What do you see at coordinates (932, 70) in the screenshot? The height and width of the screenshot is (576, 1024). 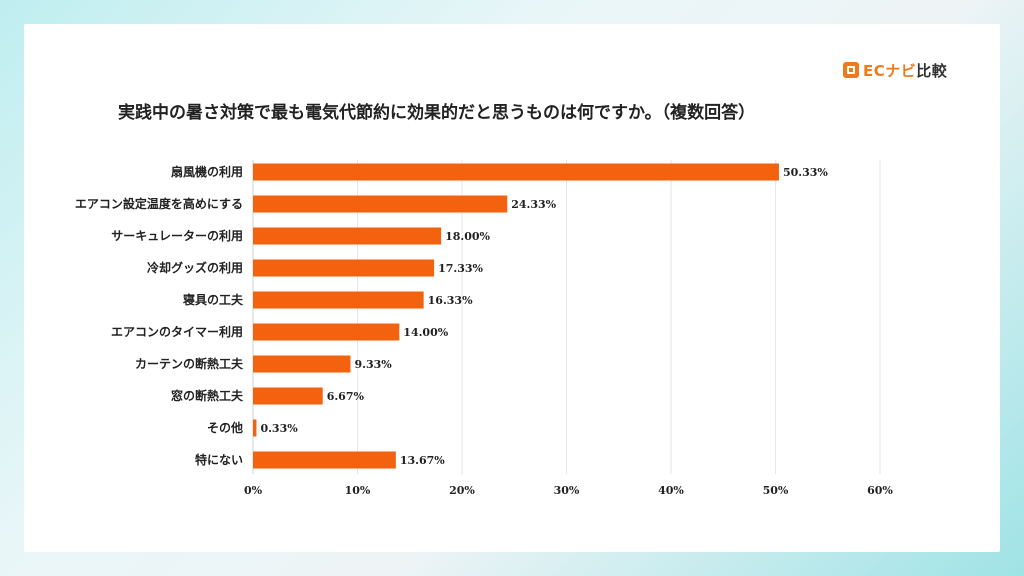 I see `logo-suffix: 比較` at bounding box center [932, 70].